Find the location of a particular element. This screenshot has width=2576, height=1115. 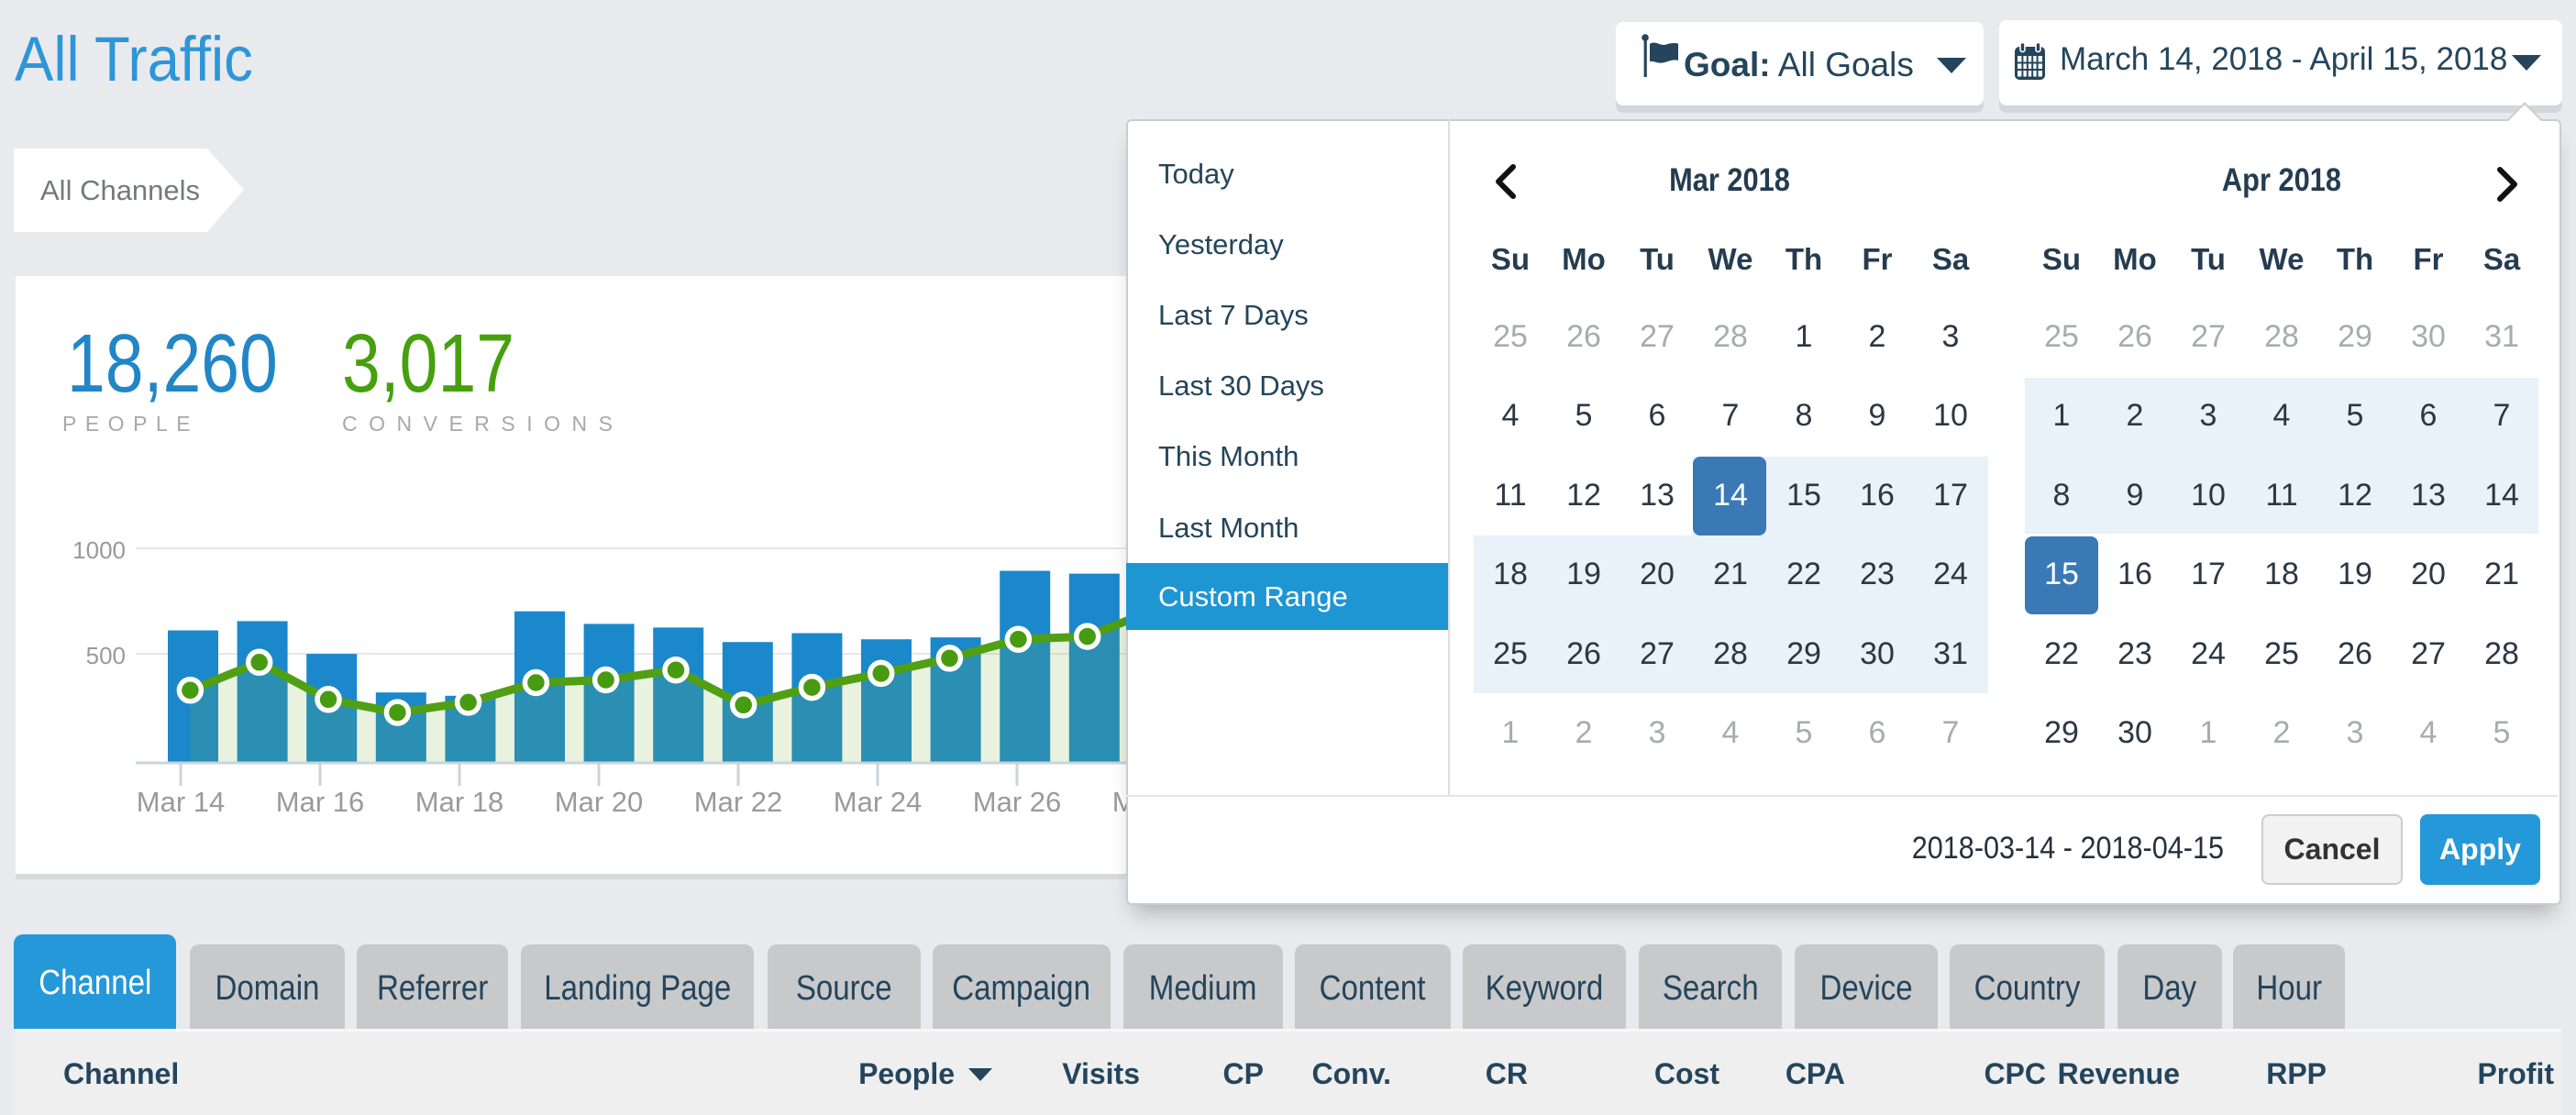

svg-text: Mar 20 is located at coordinates (599, 802).